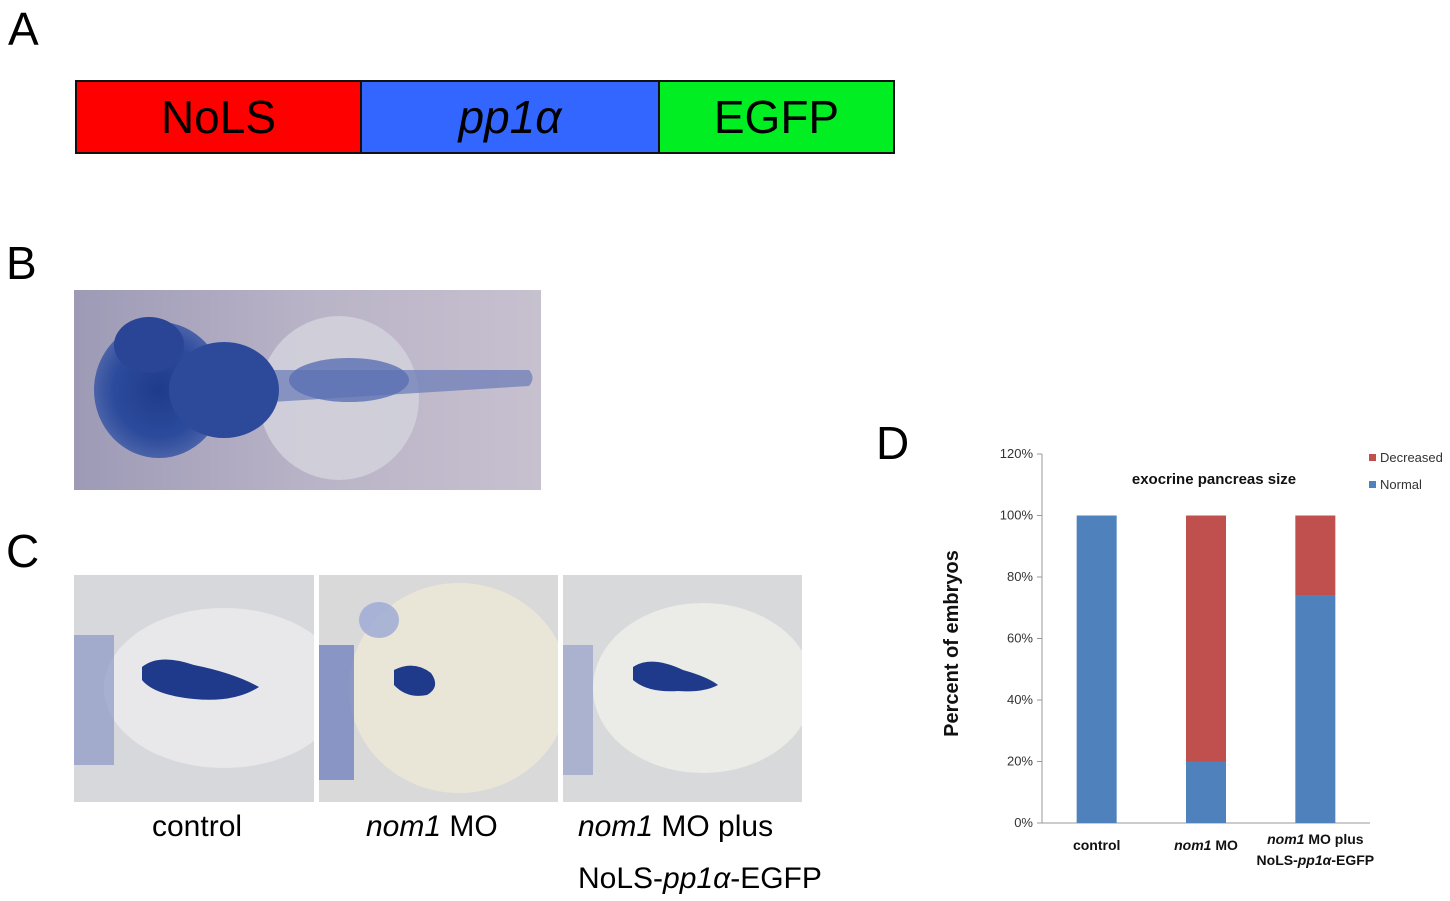 The width and height of the screenshot is (1450, 901). I want to click on caption-nom1-mo-plus-gene: nom1, so click(616, 826).